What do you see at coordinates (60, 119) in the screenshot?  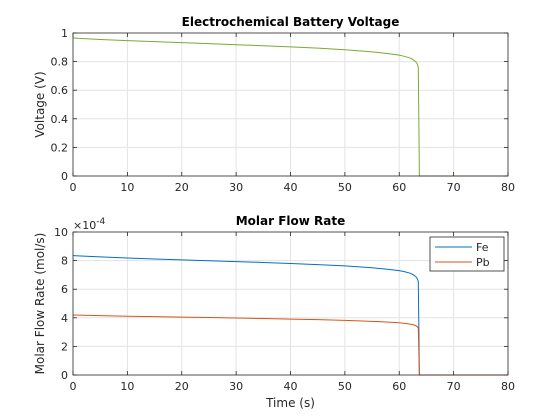 I see `chart1-y-tick-label: 0.4` at bounding box center [60, 119].